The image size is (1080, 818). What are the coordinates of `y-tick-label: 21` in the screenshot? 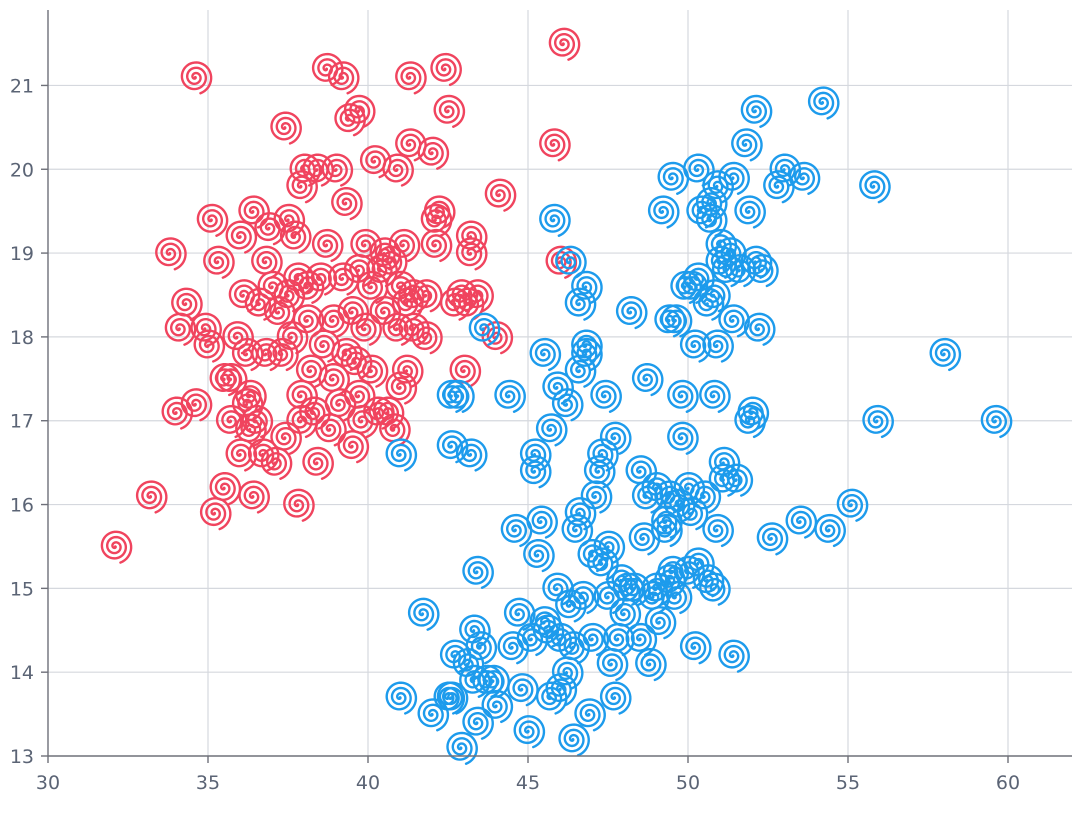 It's located at (22, 86).